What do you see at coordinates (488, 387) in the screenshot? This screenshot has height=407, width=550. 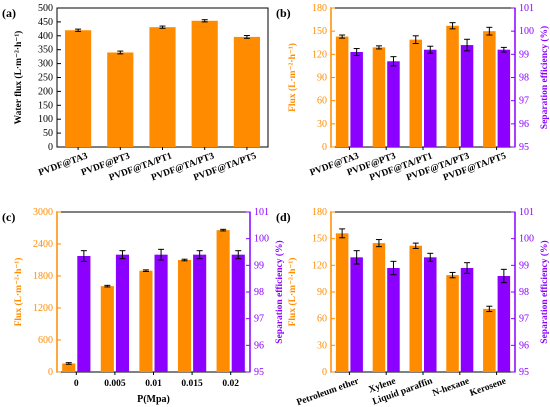 I see `x-tick-label: Kerosene` at bounding box center [488, 387].